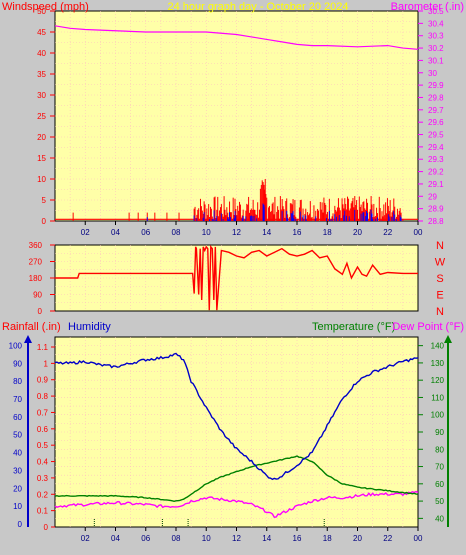  I want to click on dewpoint-label: Dew Point (°F), so click(428, 327).